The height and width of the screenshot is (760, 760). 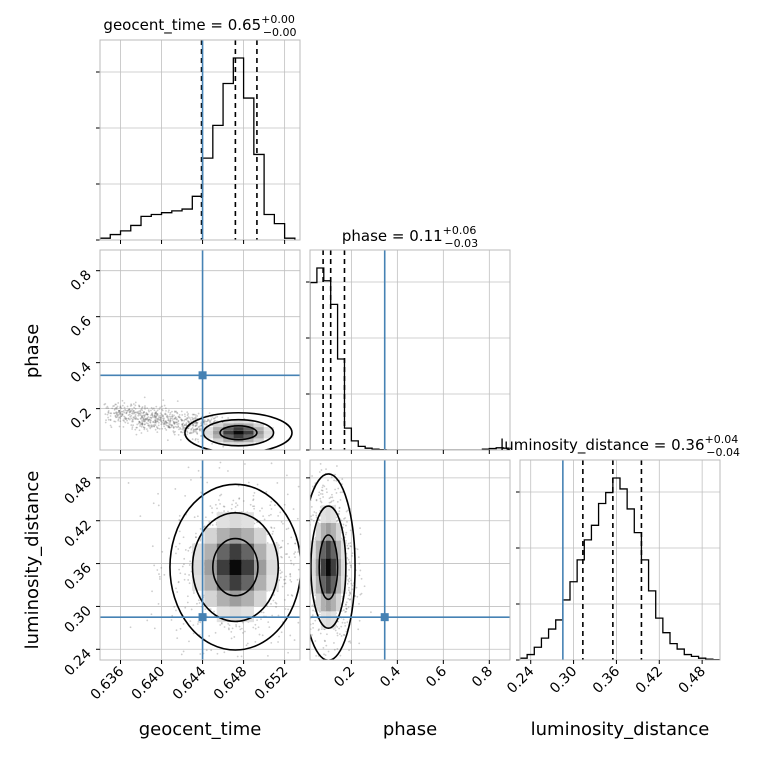 I want to click on xlabel-phase: phase, so click(x=410, y=729).